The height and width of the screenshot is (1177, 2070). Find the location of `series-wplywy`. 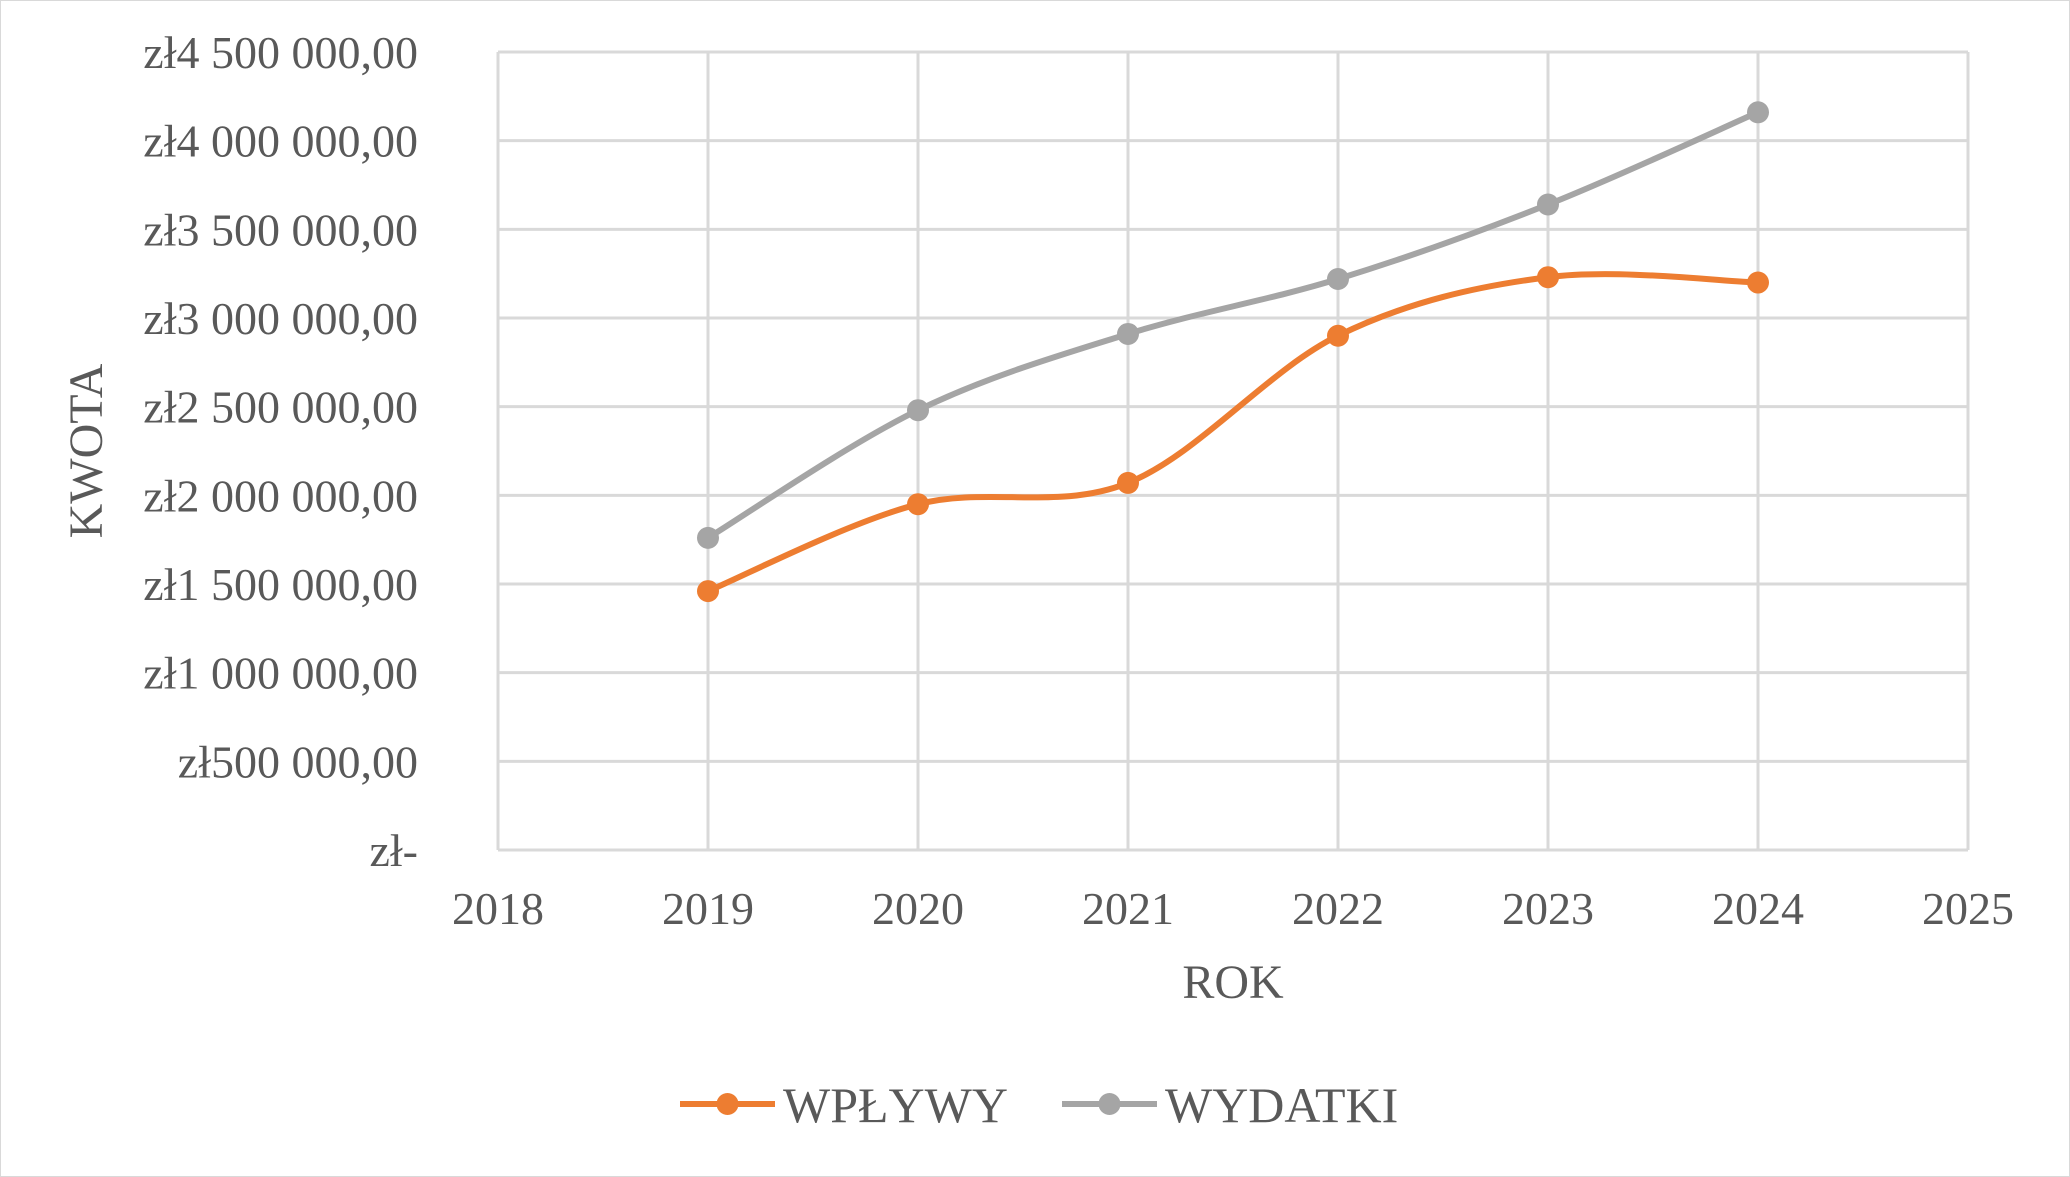

series-wplywy is located at coordinates (1233, 434).